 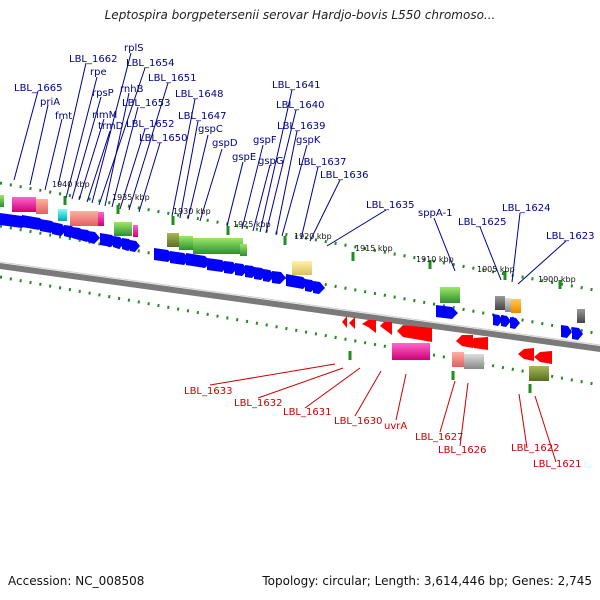 What do you see at coordinates (98, 72) in the screenshot?
I see `gene-label: rpe` at bounding box center [98, 72].